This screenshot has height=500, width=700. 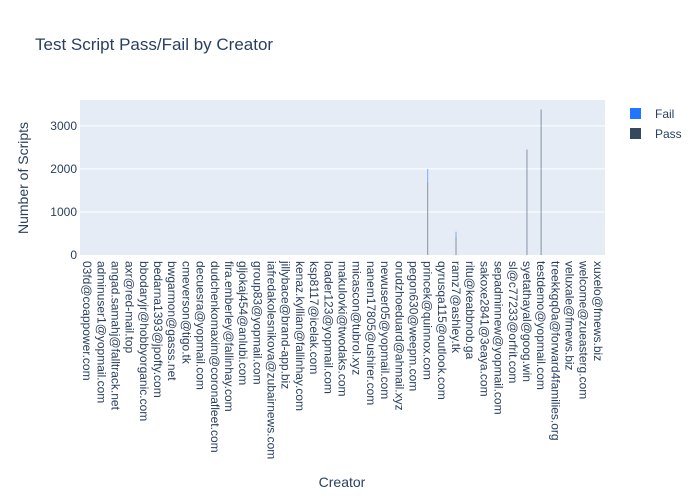 I want to click on x-tick-label: testdemo@yopmail.com, so click(x=541, y=325).